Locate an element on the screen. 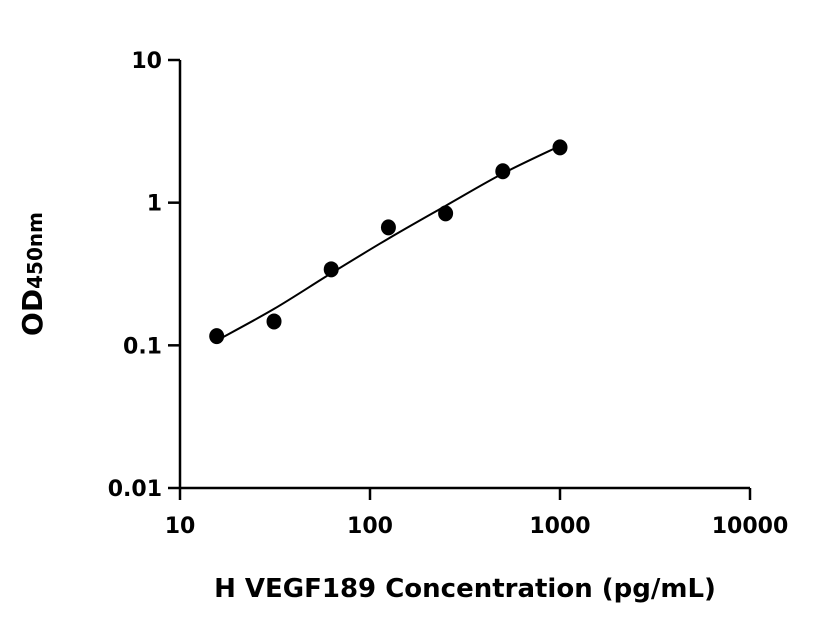 The width and height of the screenshot is (816, 644). x-tick-label: 100 is located at coordinates (370, 526).